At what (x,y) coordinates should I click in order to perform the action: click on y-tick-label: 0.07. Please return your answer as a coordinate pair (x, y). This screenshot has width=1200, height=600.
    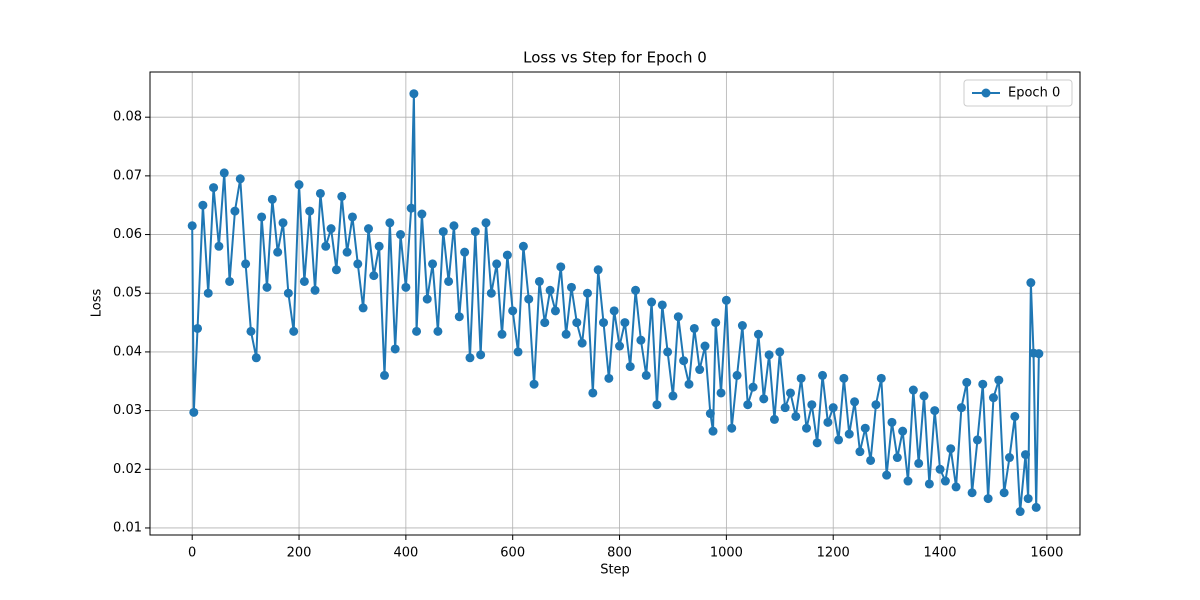
    Looking at the image, I should click on (127, 175).